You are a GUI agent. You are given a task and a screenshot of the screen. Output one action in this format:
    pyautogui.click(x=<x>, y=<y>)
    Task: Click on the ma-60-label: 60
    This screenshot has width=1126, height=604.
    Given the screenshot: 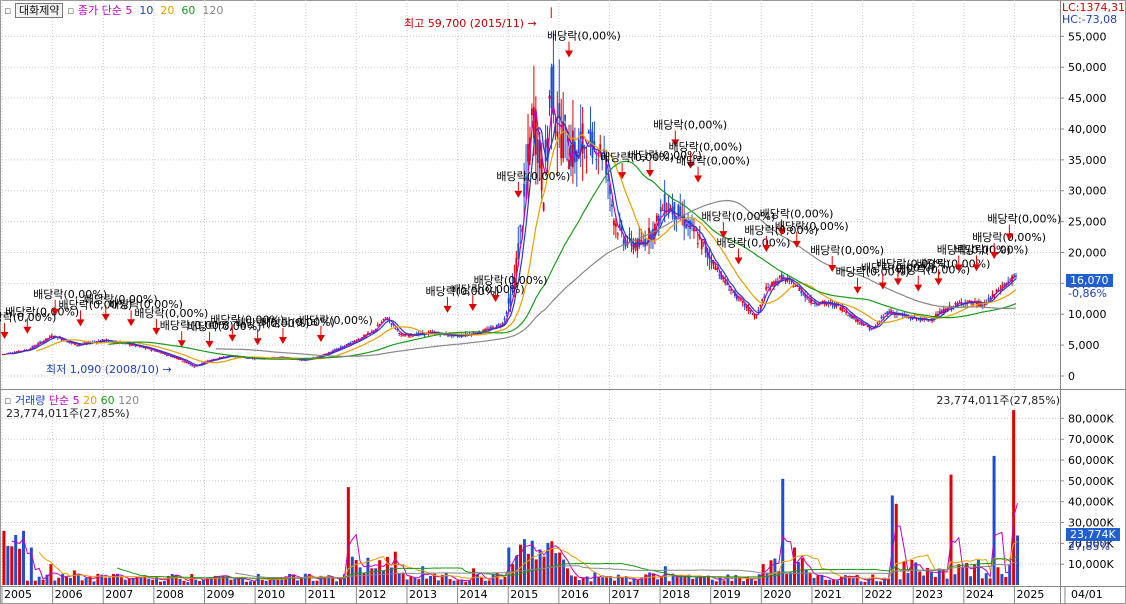 What is the action you would take?
    pyautogui.click(x=188, y=10)
    